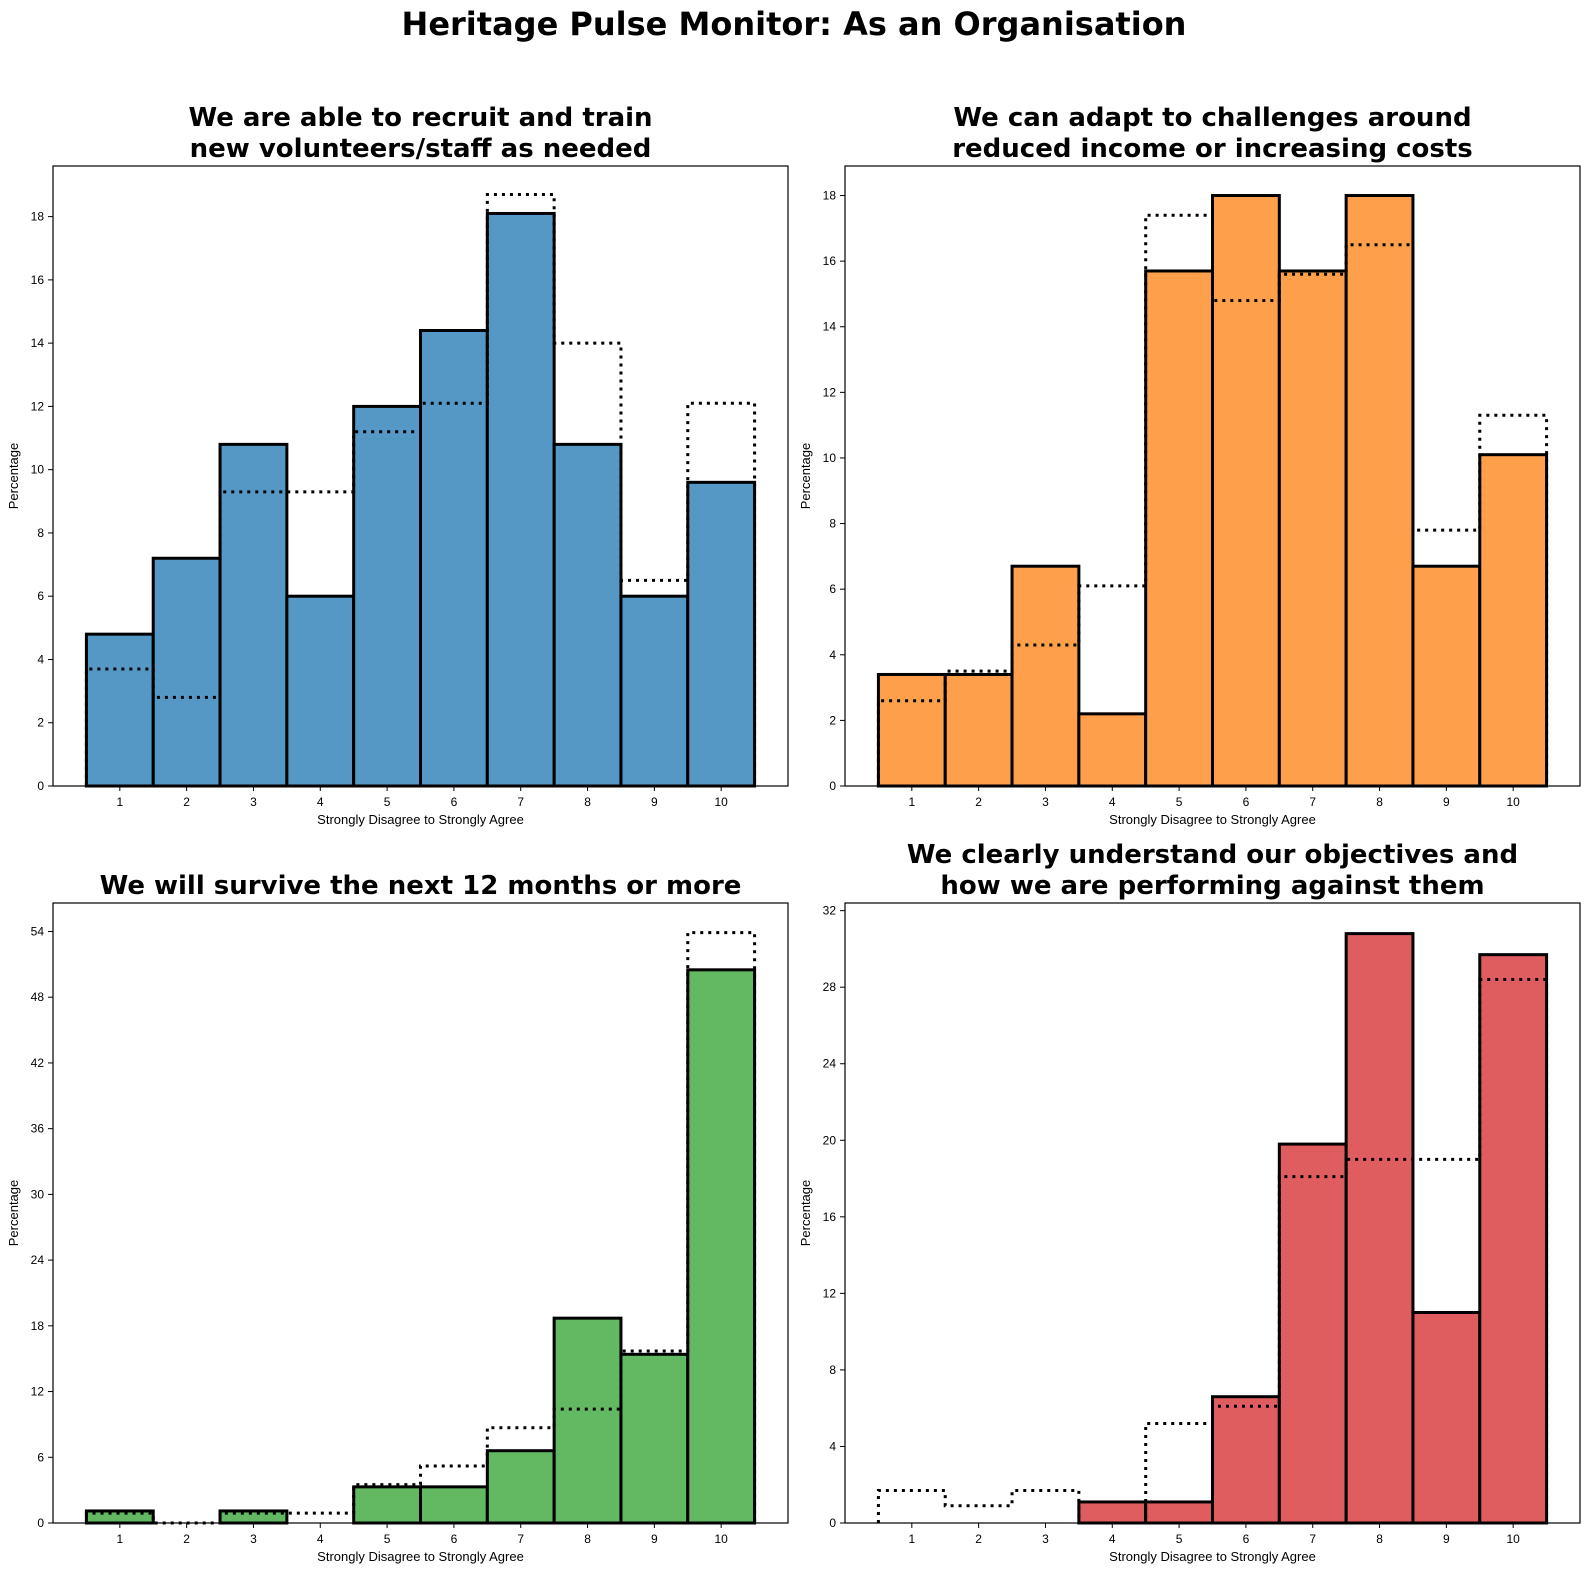 The image size is (1589, 1573). I want to click on chart-title-line: reduced income or increasing costs, so click(1212, 149).